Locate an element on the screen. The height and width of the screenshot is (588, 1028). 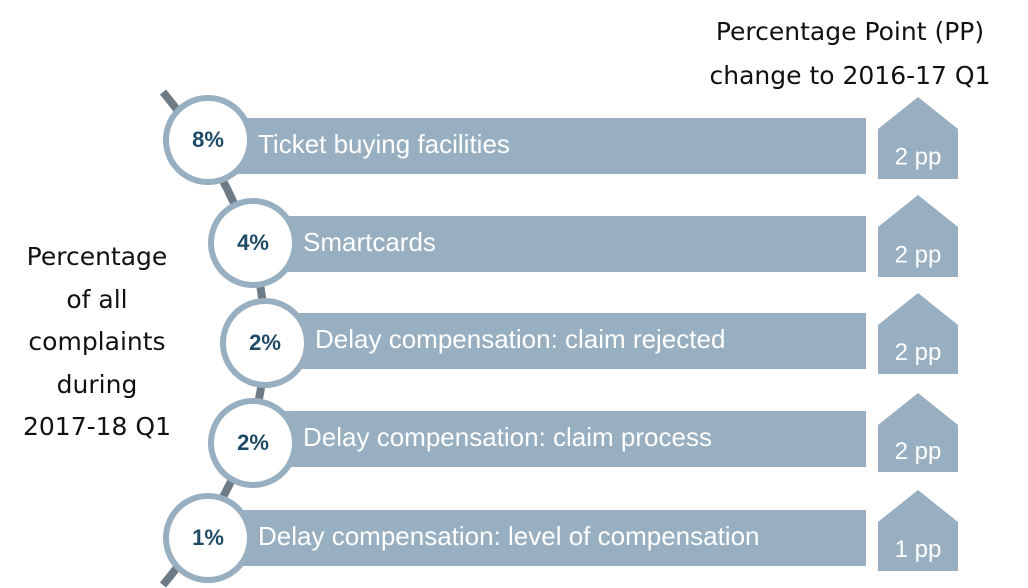
percent-label: 4% is located at coordinates (253, 242).